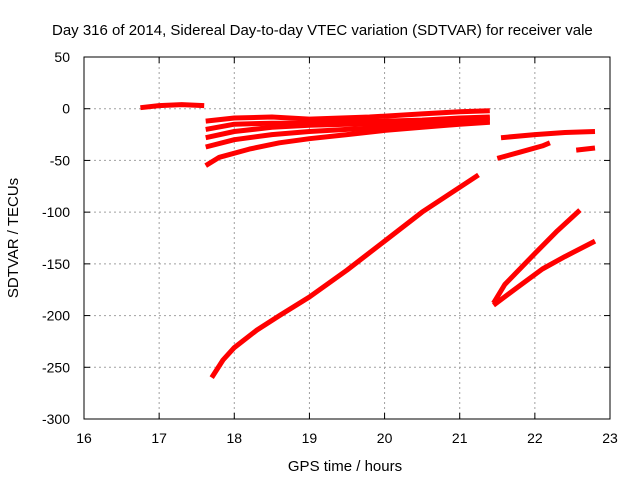 The image size is (640, 480). Describe the element at coordinates (535, 438) in the screenshot. I see `x-tick-label: 22` at that location.